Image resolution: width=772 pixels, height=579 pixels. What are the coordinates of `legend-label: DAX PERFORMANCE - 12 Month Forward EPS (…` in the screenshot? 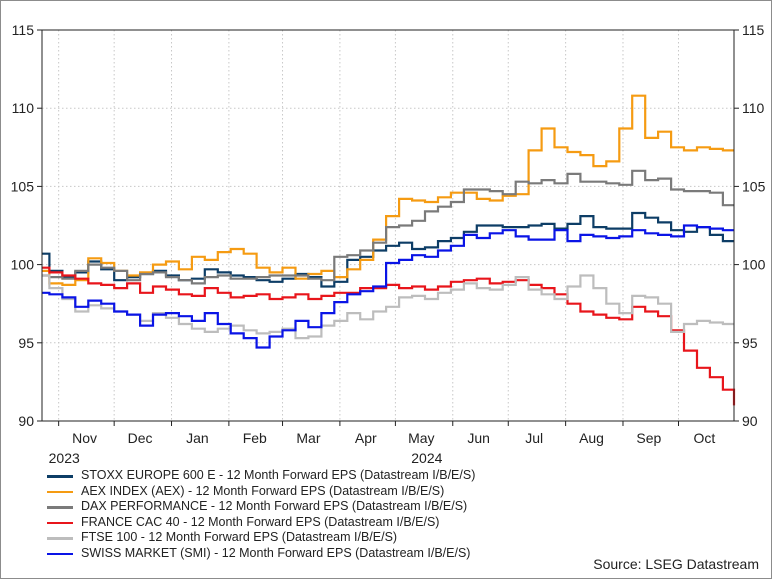 It's located at (274, 506).